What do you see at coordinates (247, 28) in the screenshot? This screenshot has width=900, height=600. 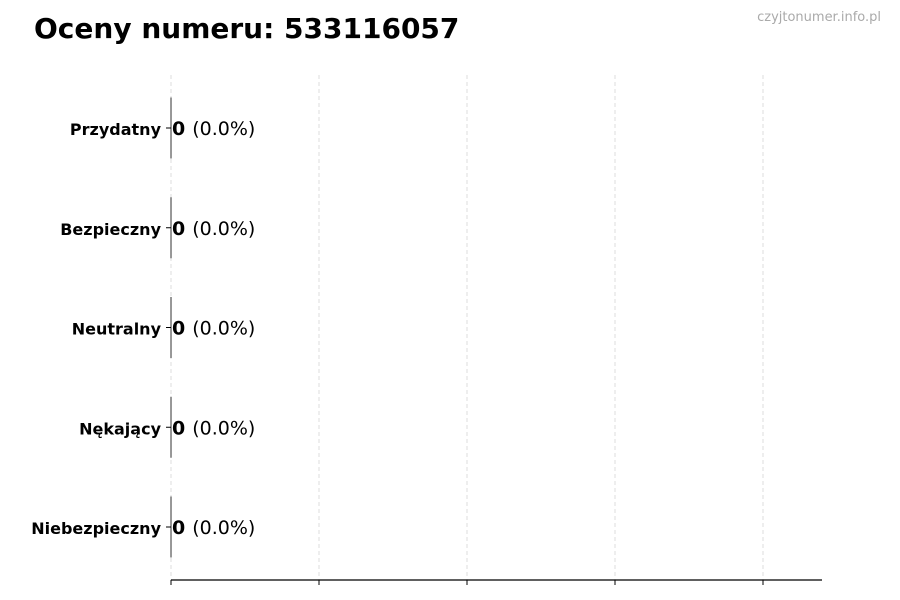 I see `chart-title: Oceny numeru: 533116057` at bounding box center [247, 28].